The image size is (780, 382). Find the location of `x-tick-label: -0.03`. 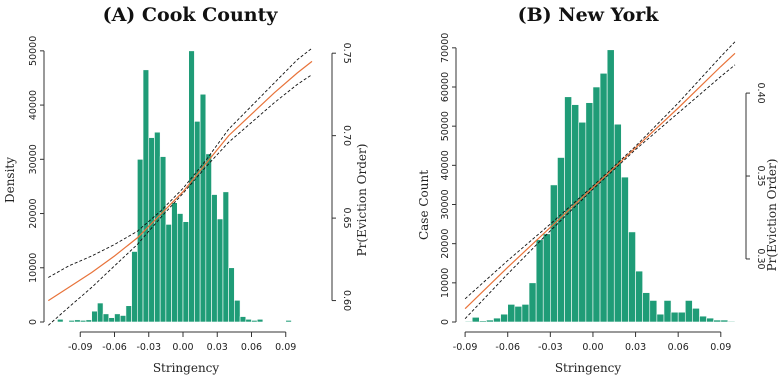

x-tick-label: -0.03 is located at coordinates (148, 347).